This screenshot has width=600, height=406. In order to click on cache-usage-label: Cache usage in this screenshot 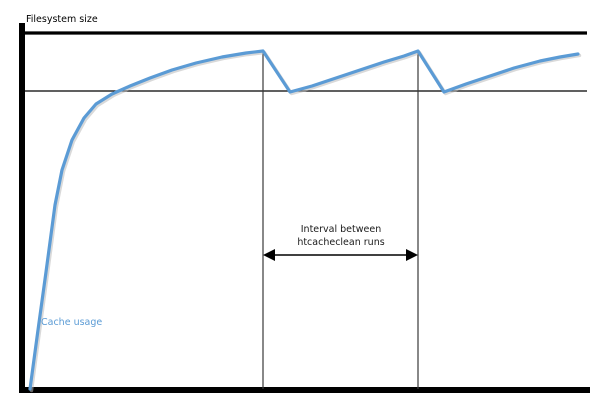, I will do `click(71, 322)`.